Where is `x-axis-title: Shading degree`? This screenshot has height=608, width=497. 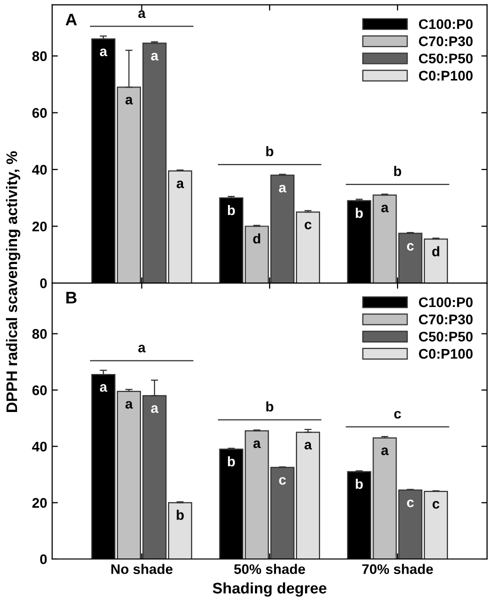
x-axis-title: Shading degree is located at coordinates (269, 589).